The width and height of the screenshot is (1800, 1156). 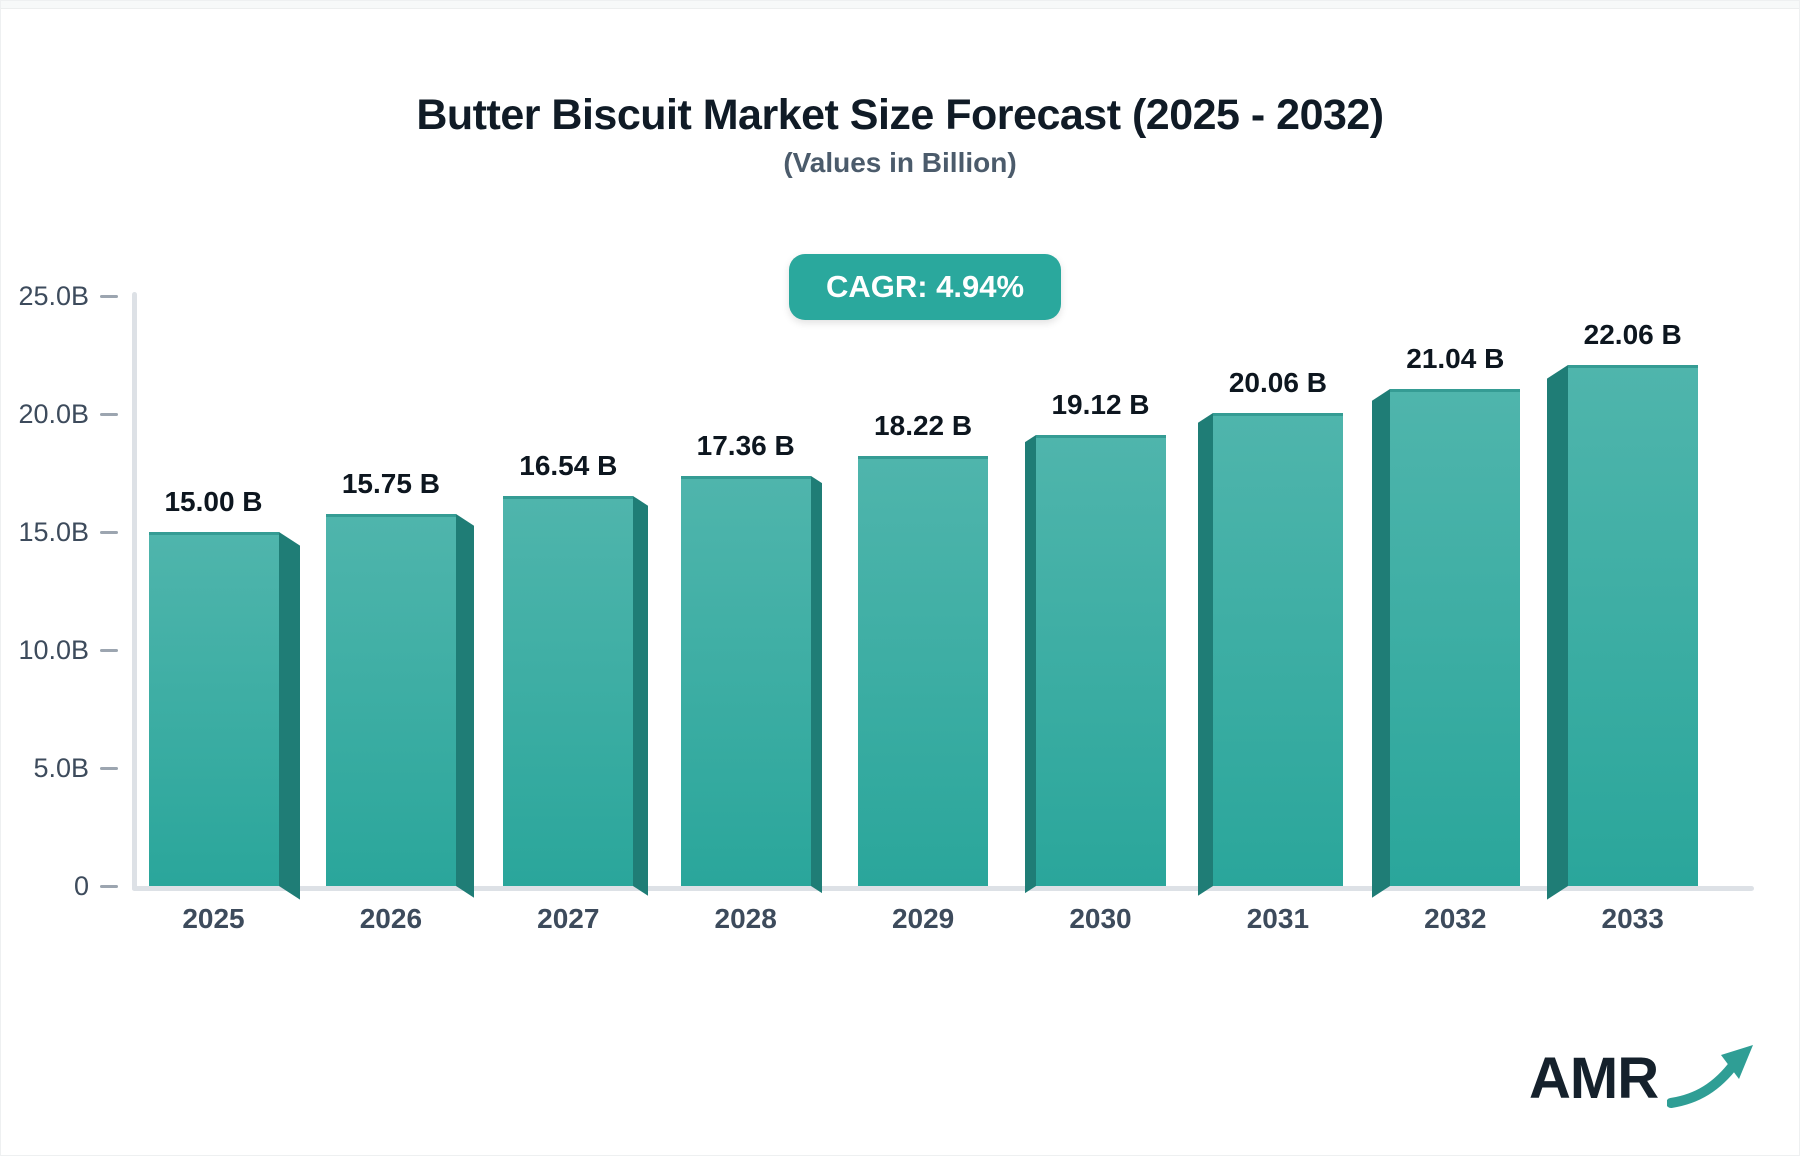 I want to click on bar-value-label: 16.54 B, so click(x=568, y=465).